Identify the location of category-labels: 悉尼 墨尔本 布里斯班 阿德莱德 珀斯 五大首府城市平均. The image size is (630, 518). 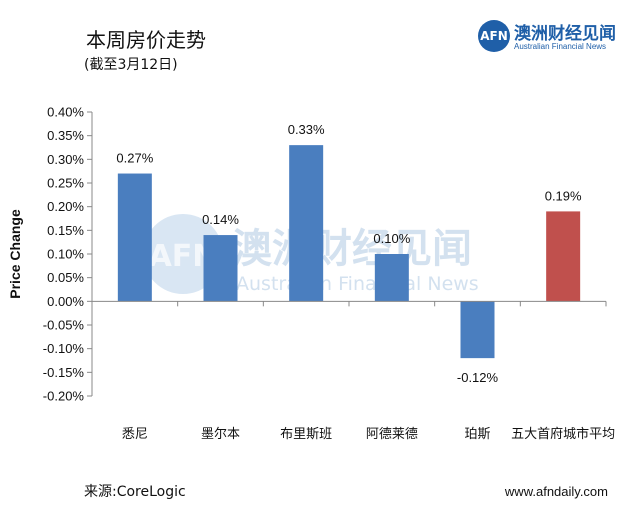
(368, 434).